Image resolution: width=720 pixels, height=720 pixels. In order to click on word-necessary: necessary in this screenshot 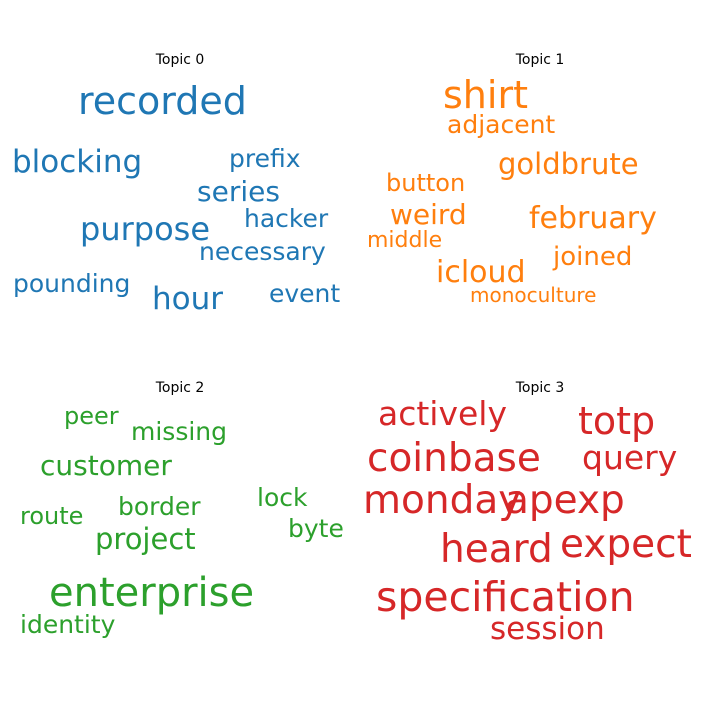, I will do `click(262, 251)`.